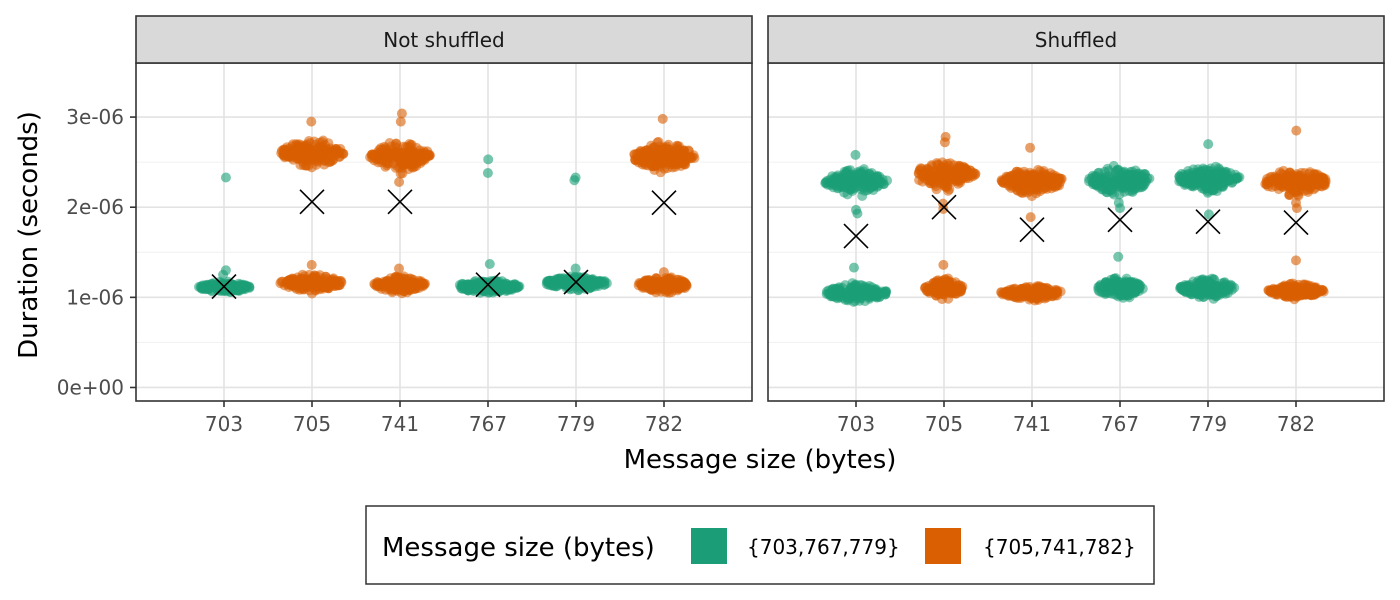 This screenshot has width=1400, height=600. What do you see at coordinates (760, 460) in the screenshot?
I see `x-axis-title: Message size (bytes)` at bounding box center [760, 460].